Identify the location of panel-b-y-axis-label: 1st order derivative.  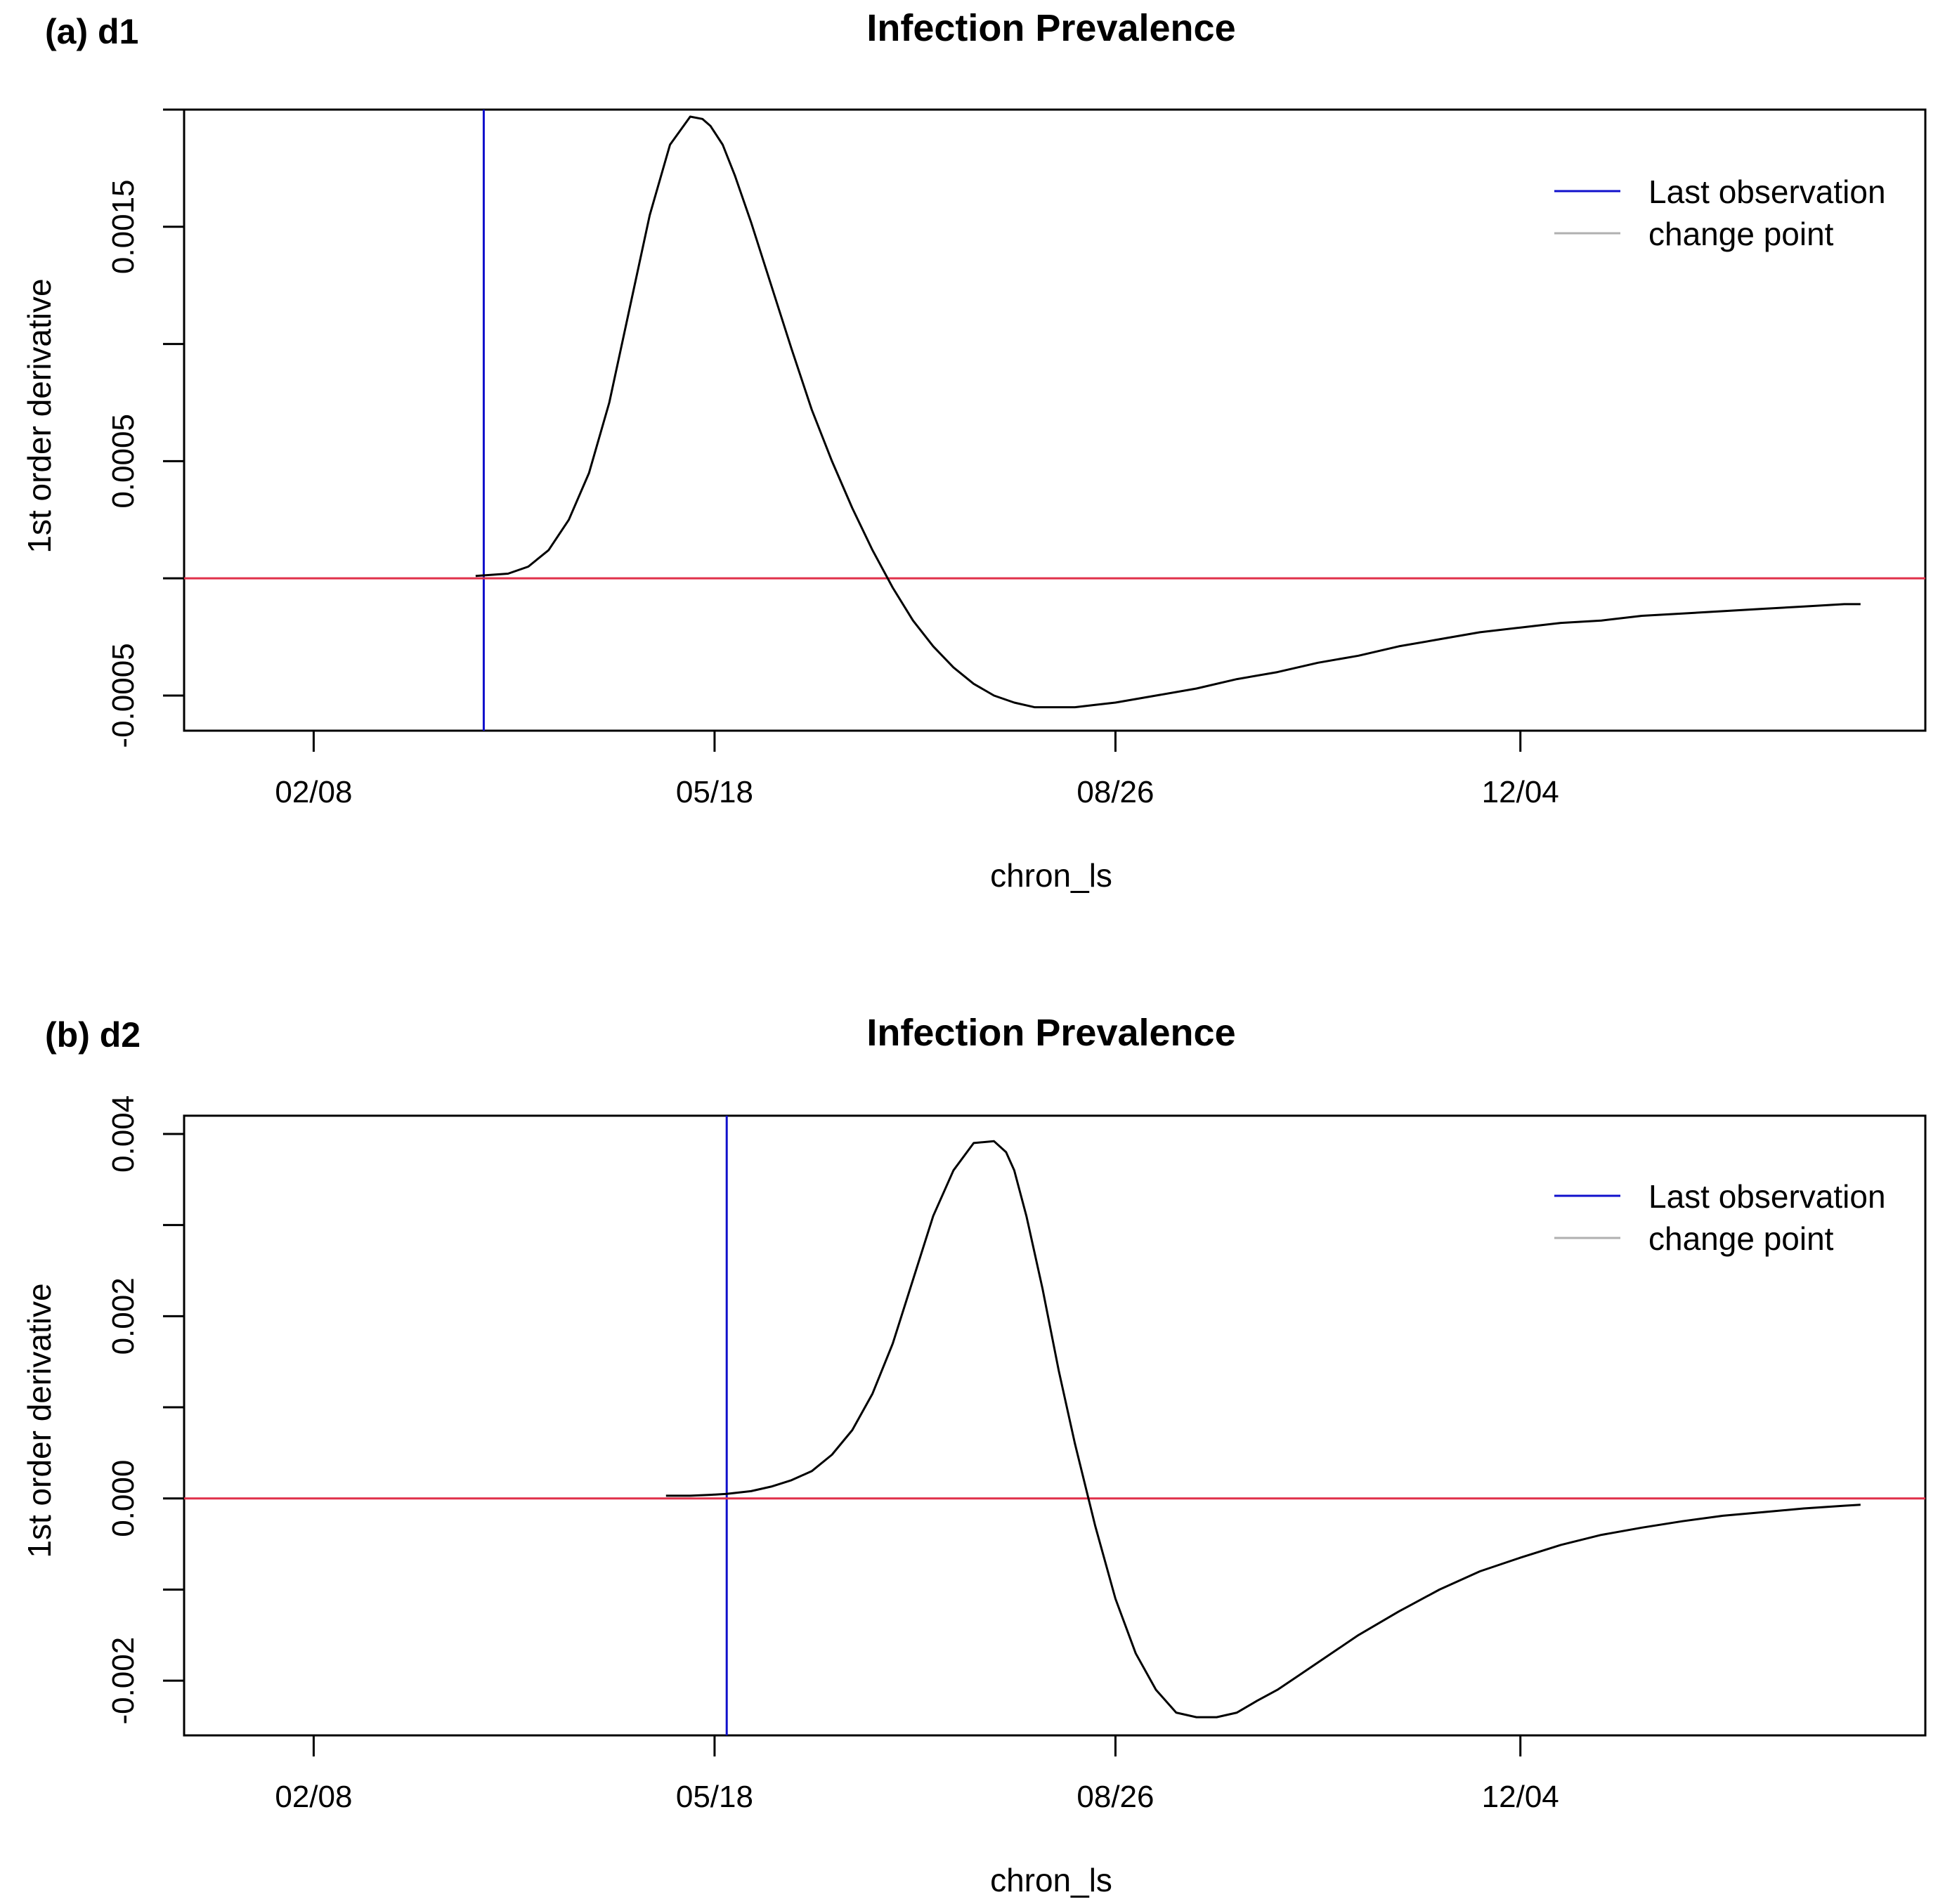
(39, 1421).